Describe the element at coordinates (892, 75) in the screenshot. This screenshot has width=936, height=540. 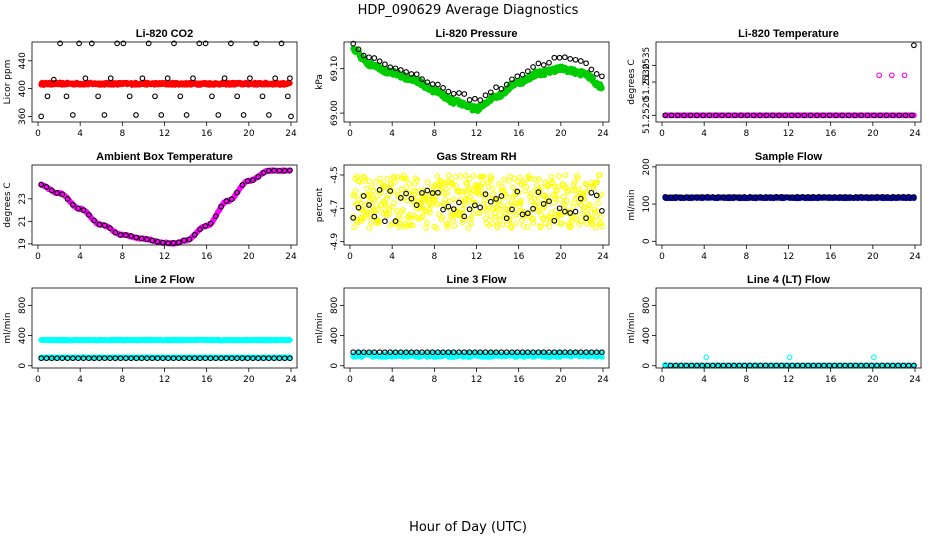
I see `series-outliers` at that location.